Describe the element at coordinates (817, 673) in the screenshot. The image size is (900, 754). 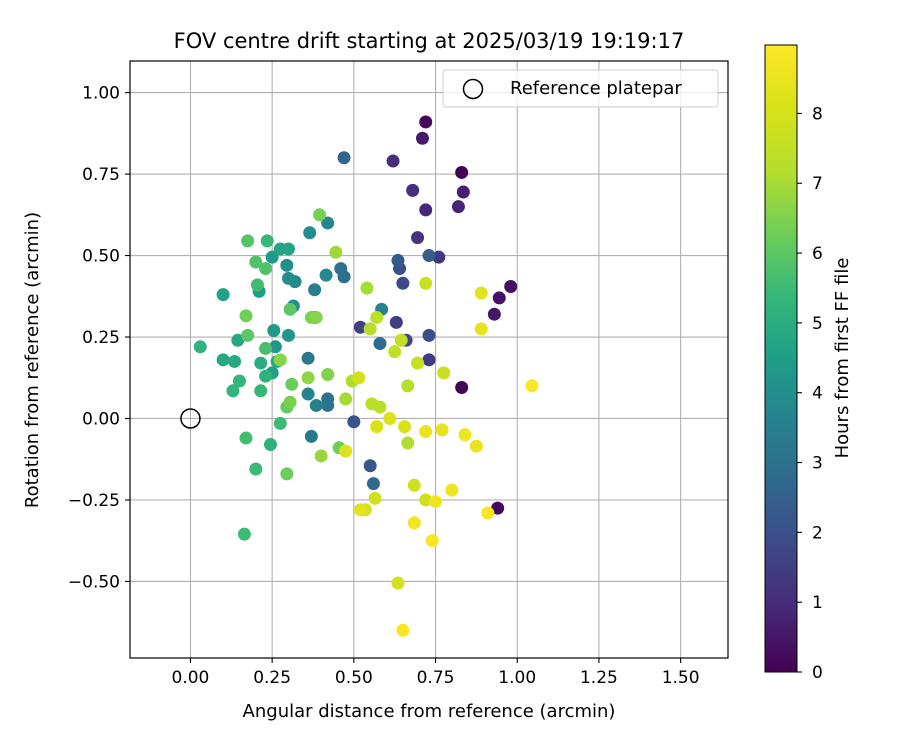
I see `colorbar-tick-label: 0` at that location.